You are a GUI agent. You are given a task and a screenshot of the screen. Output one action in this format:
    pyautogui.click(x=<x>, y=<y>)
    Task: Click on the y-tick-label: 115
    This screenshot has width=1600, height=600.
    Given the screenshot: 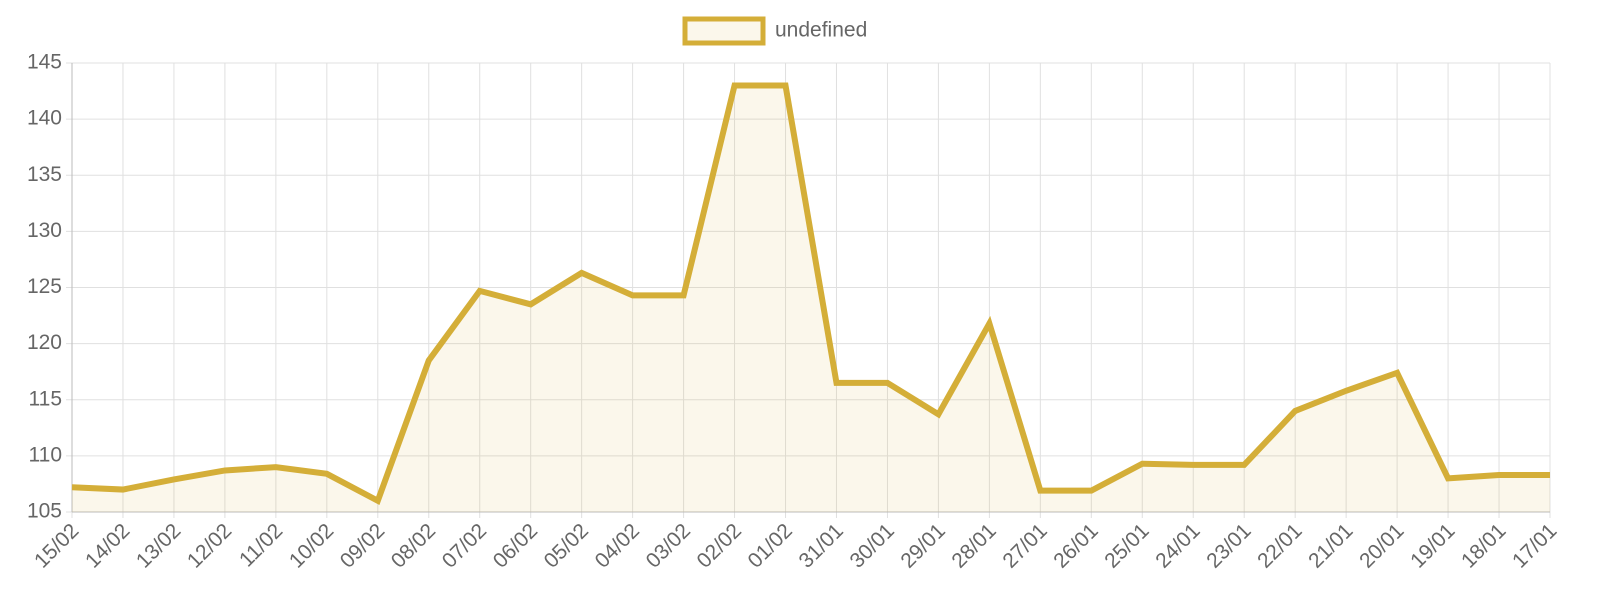 What is the action you would take?
    pyautogui.click(x=45, y=398)
    